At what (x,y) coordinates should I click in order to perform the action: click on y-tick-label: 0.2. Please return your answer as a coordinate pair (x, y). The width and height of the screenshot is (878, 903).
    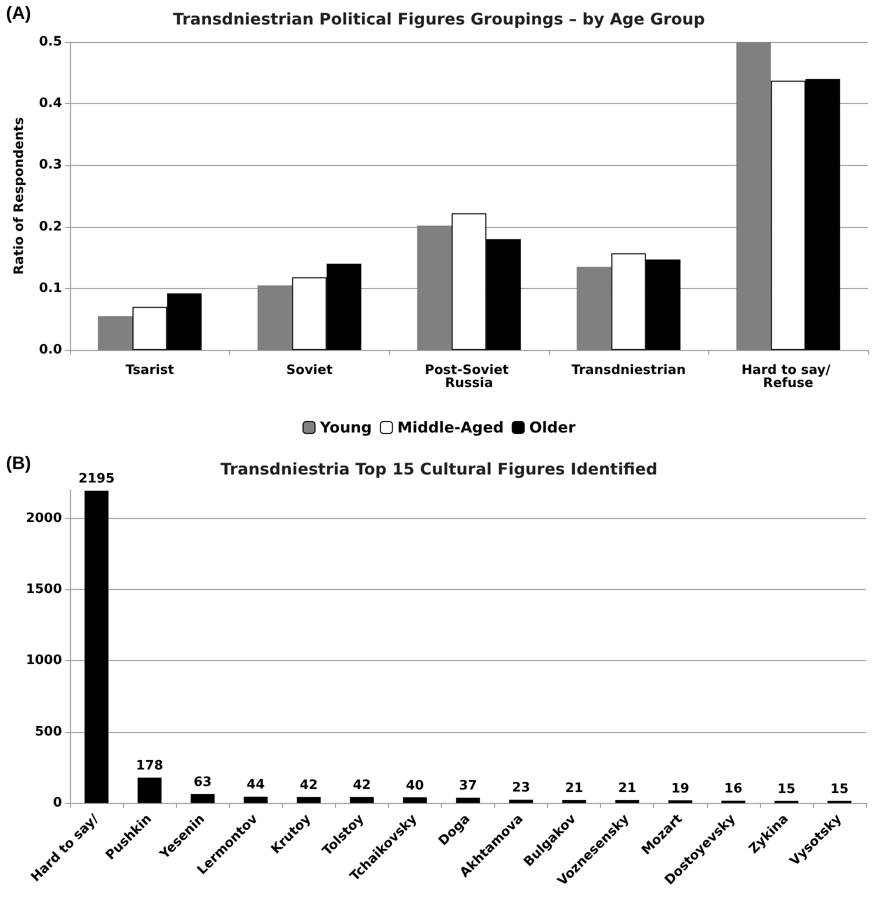
    Looking at the image, I should click on (50, 226).